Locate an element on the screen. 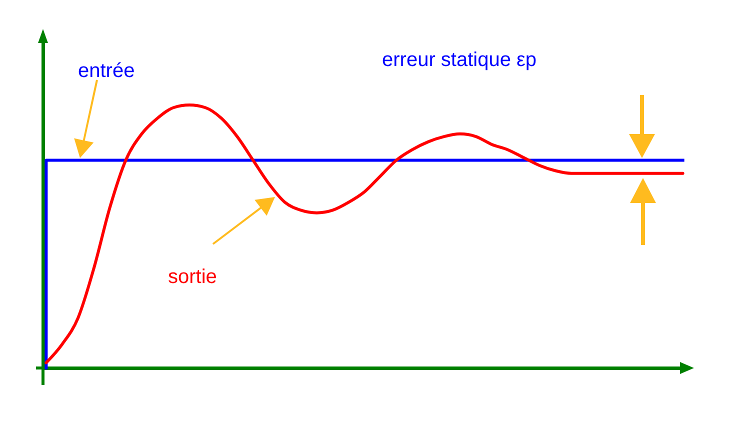 This screenshot has width=735, height=424. text: sortie is located at coordinates (192, 277).